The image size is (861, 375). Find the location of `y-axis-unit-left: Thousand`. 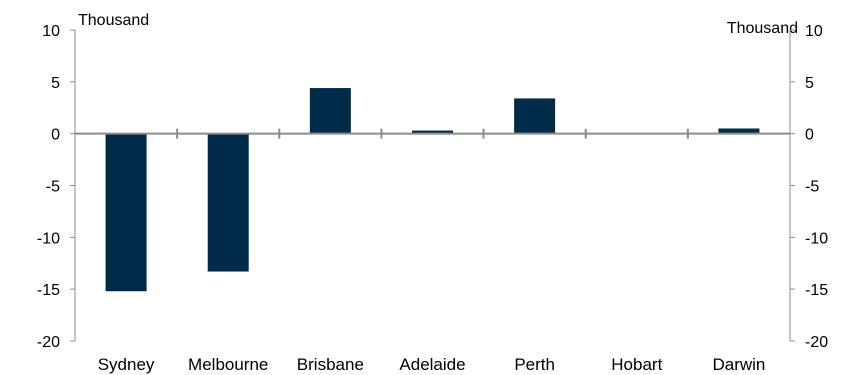

y-axis-unit-left: Thousand is located at coordinates (113, 20).